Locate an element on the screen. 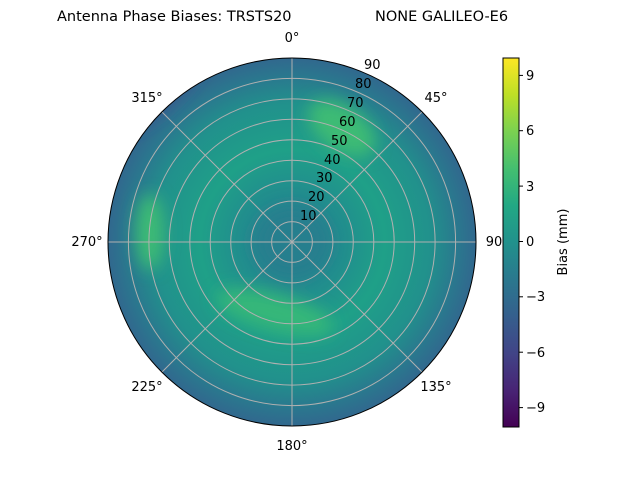 This screenshot has width=640, height=480. svg-text: 80 is located at coordinates (363, 84).